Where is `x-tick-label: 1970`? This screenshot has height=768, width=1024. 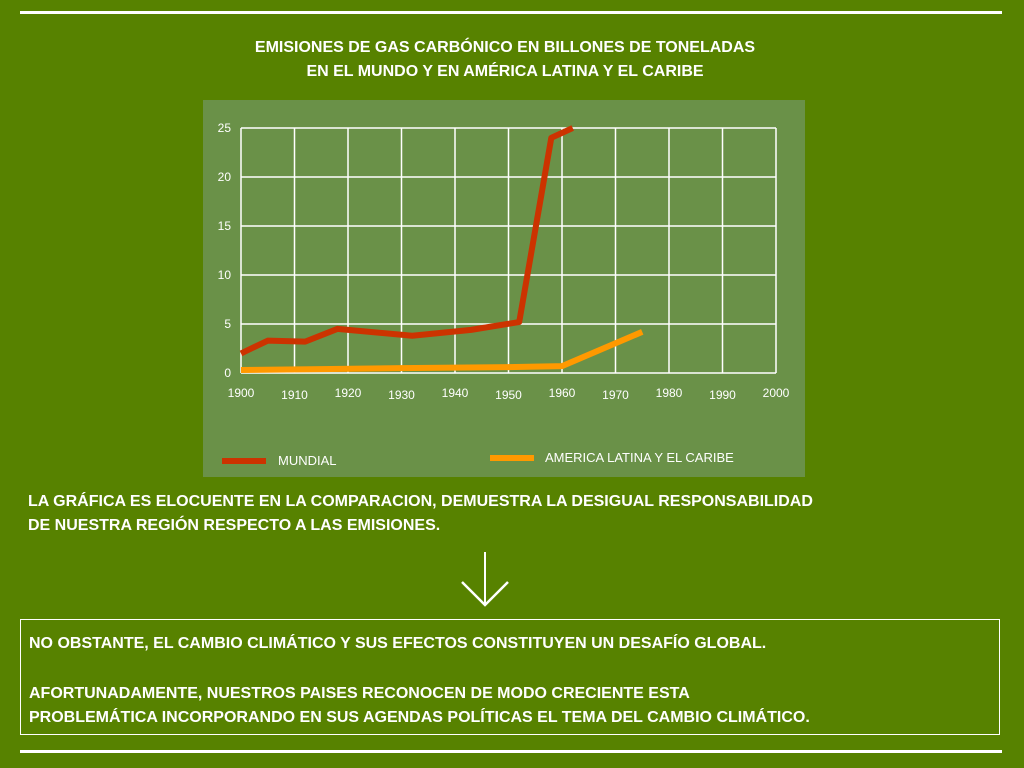 x-tick-label: 1970 is located at coordinates (615, 395).